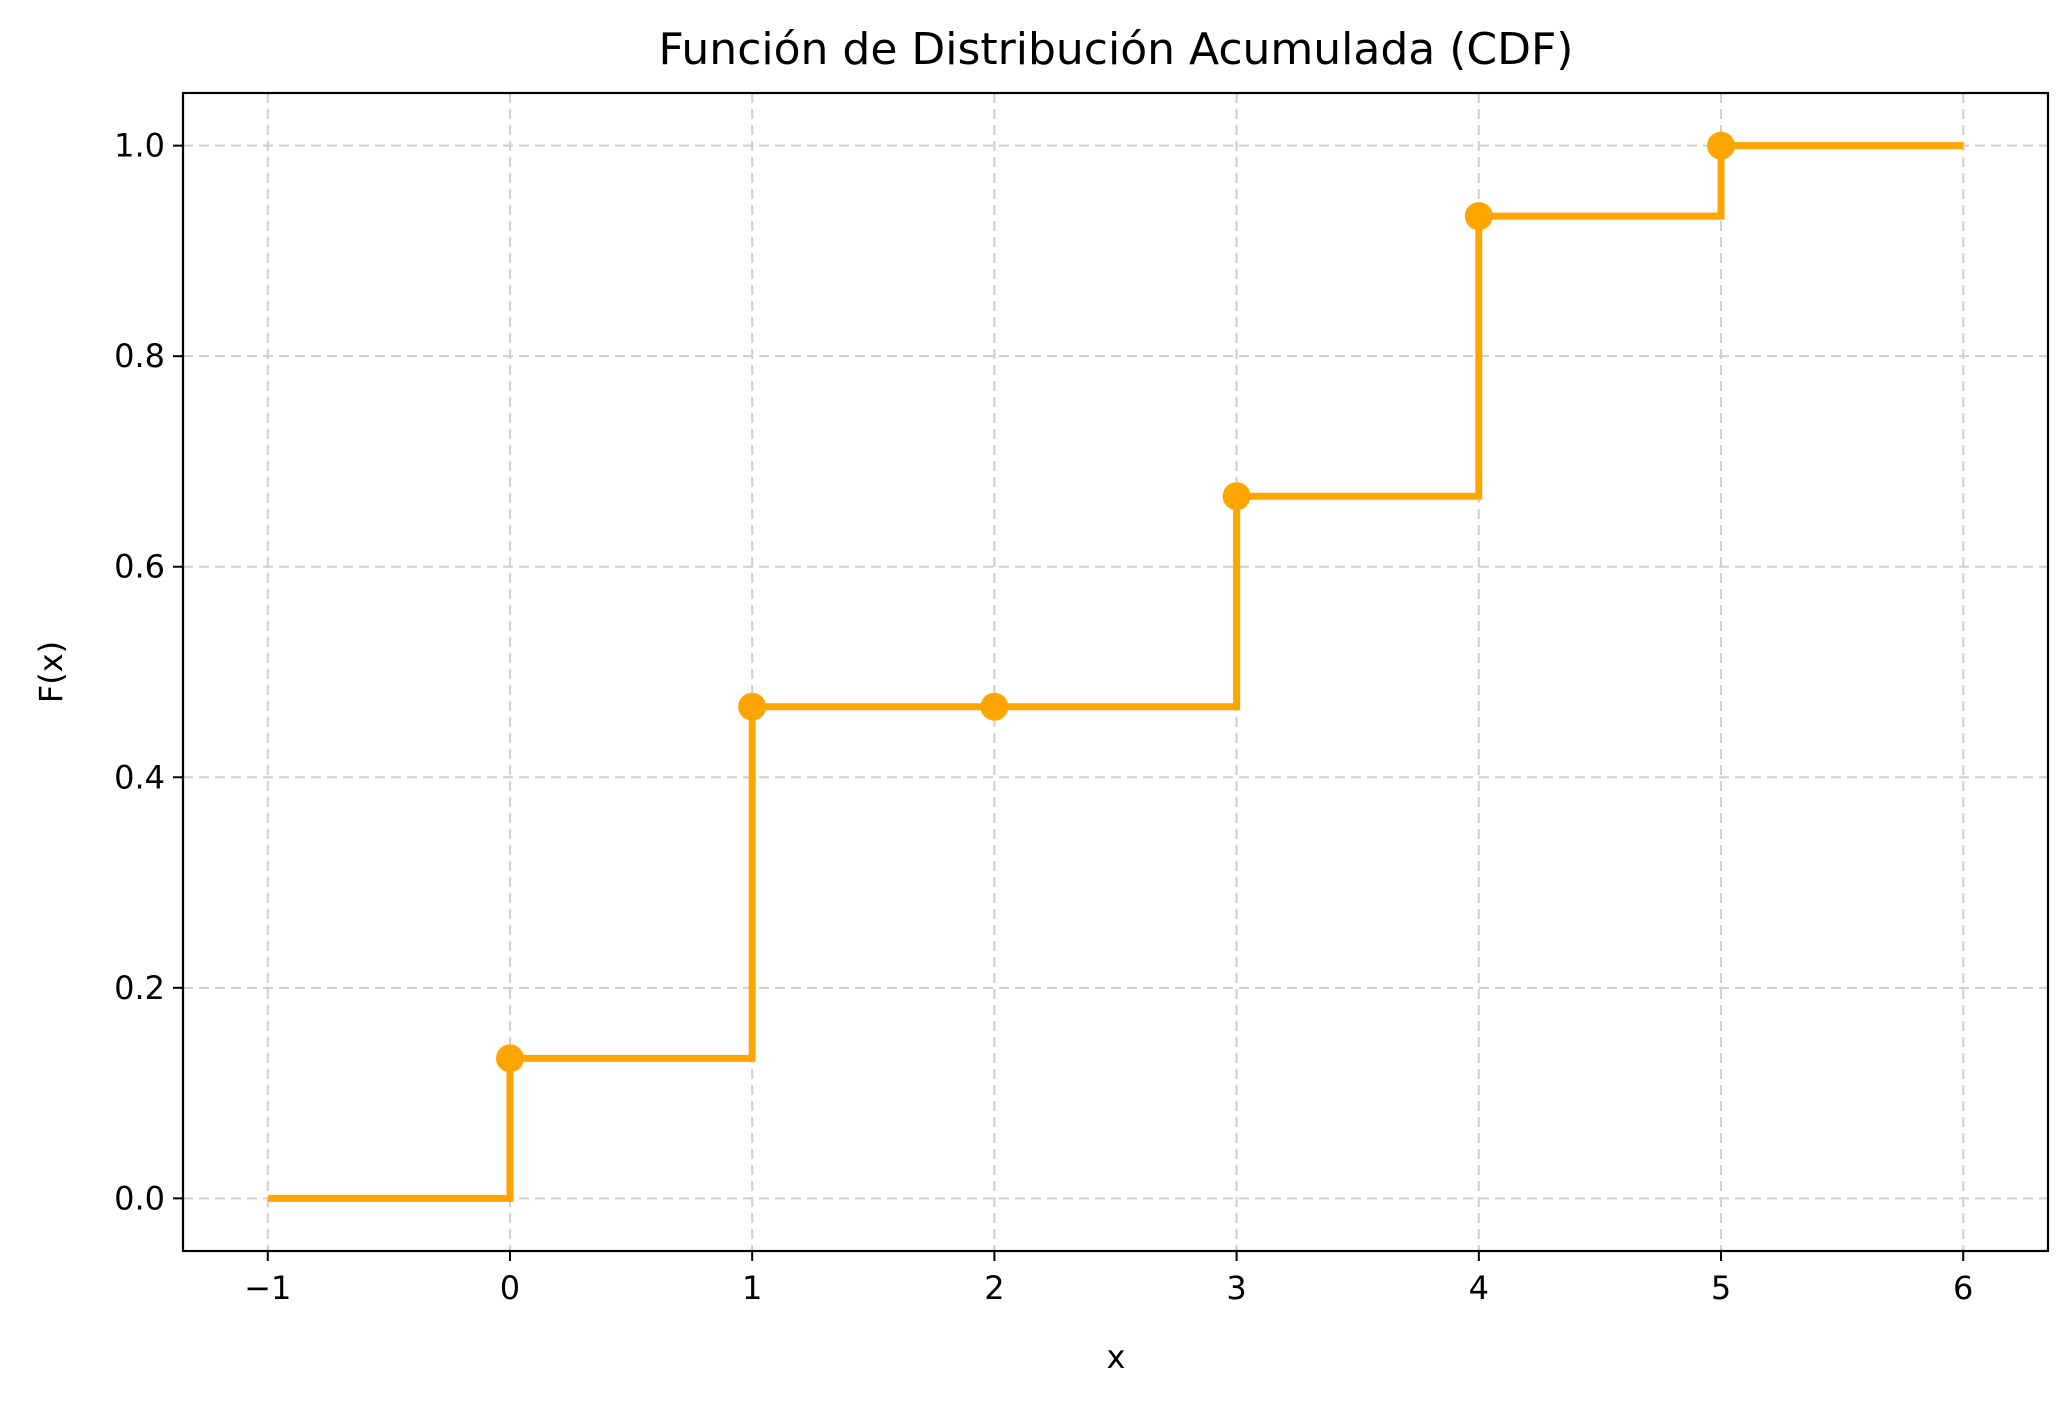  I want to click on x-tick-label: 6, so click(1963, 1288).